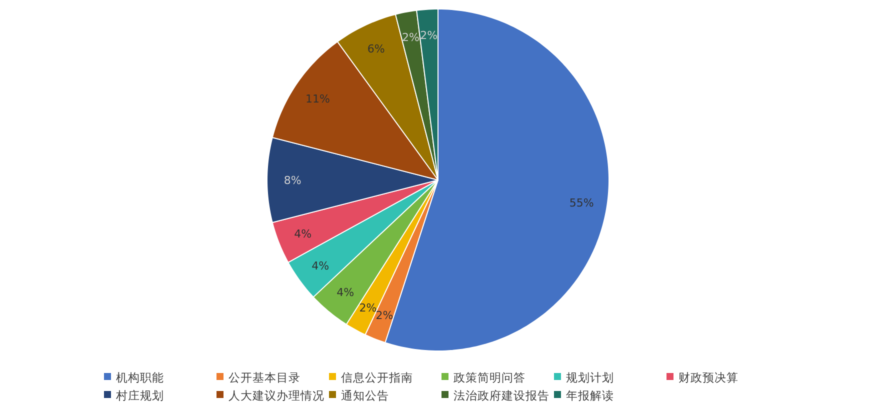  Describe the element at coordinates (590, 377) in the screenshot. I see `legend-label: 规划计划` at that location.